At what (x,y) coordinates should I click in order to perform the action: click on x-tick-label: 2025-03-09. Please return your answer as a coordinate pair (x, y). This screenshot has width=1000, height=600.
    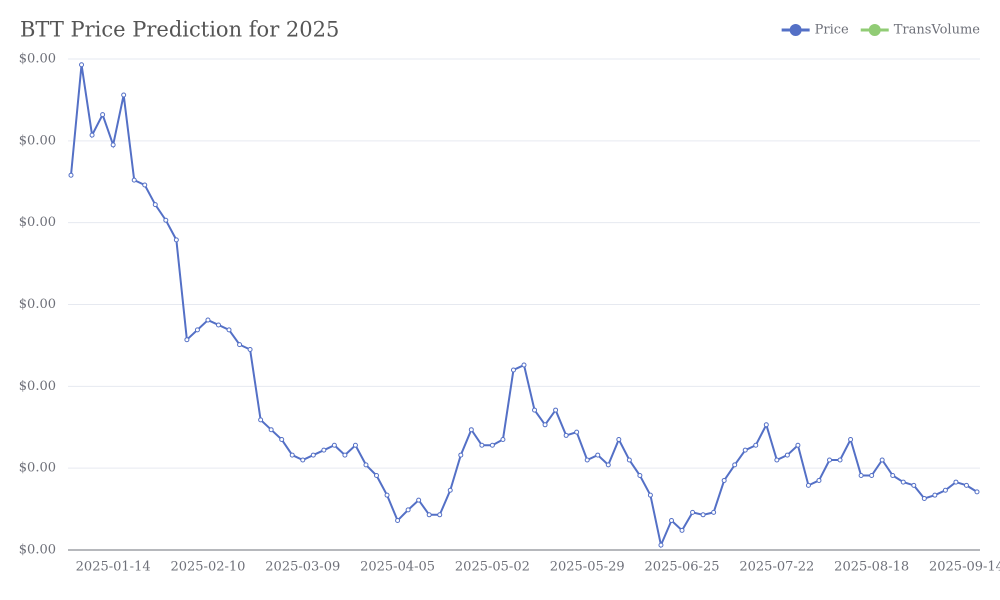
    Looking at the image, I should click on (302, 567).